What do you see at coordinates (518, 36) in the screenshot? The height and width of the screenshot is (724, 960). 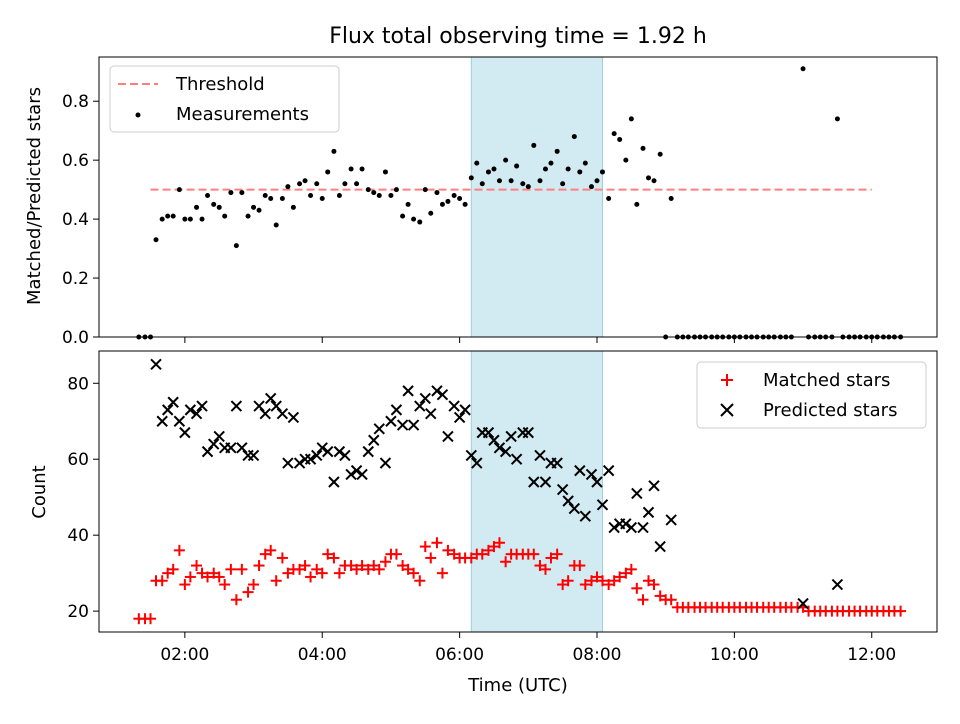 I see `figure-title: Flux total observing time = 1.92 h` at bounding box center [518, 36].